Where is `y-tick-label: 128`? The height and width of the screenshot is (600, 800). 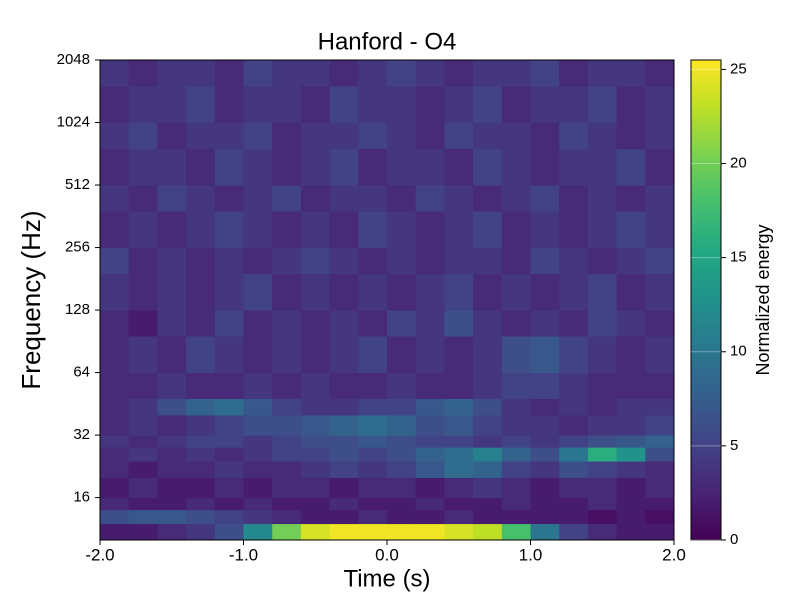
y-tick-label: 128 is located at coordinates (77, 309).